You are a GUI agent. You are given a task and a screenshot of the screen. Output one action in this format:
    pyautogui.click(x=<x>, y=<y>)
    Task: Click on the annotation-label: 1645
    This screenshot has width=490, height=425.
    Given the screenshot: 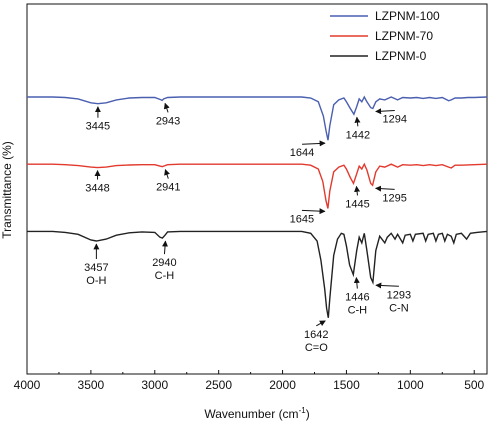 What is the action you would take?
    pyautogui.click(x=302, y=219)
    